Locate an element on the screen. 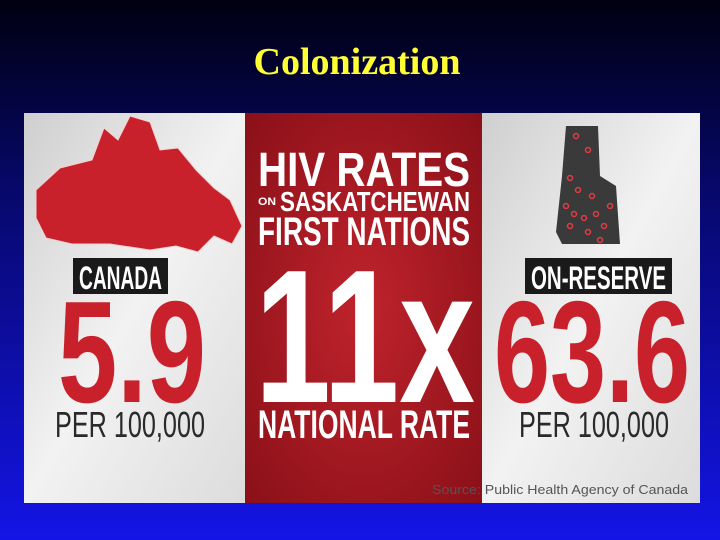 Image resolution: width=720 pixels, height=540 pixels. headline-line2: SASKATCHEWAN is located at coordinates (375, 201).